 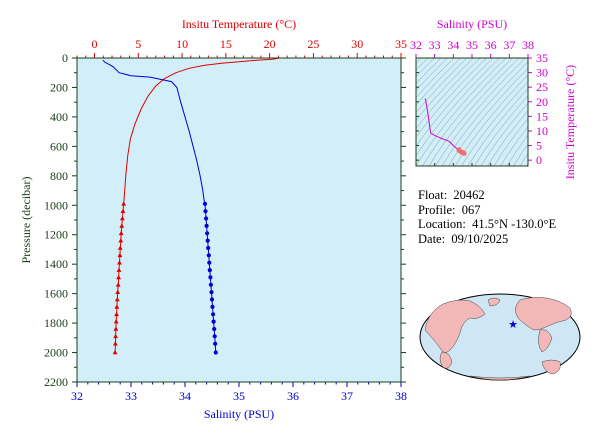 I want to click on temperature-tick-label: 25, so click(x=313, y=44).